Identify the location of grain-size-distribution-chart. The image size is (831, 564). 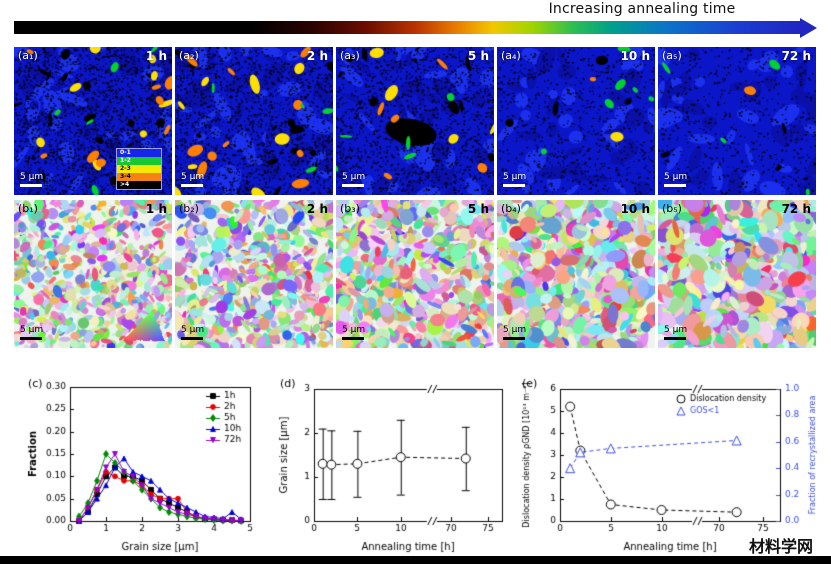
(142, 464).